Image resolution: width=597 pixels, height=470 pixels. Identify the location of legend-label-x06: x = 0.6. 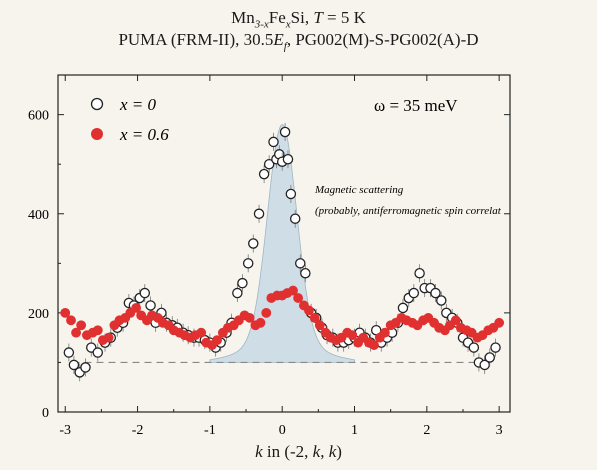
(144, 134).